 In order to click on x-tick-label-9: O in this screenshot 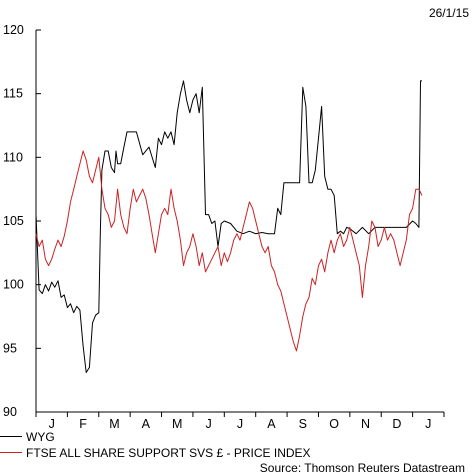, I will do `click(334, 424)`.